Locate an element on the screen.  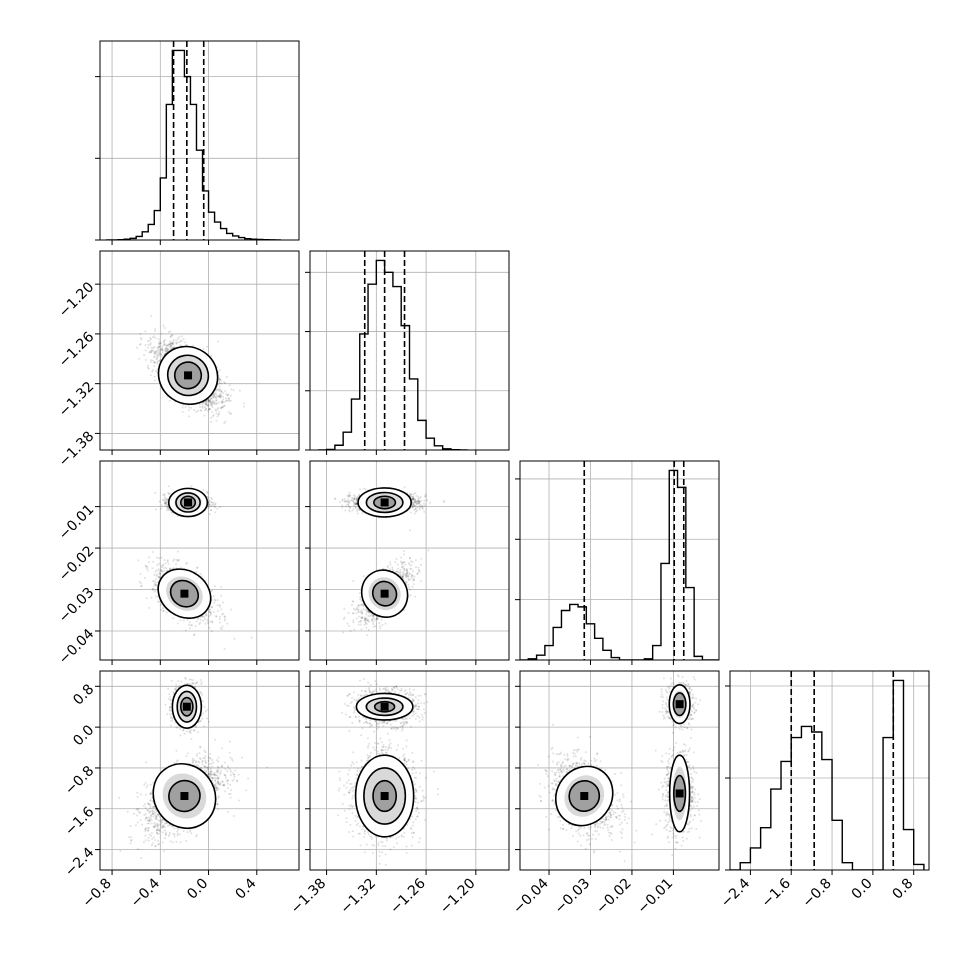
contour-line is located at coordinates (188, 375).